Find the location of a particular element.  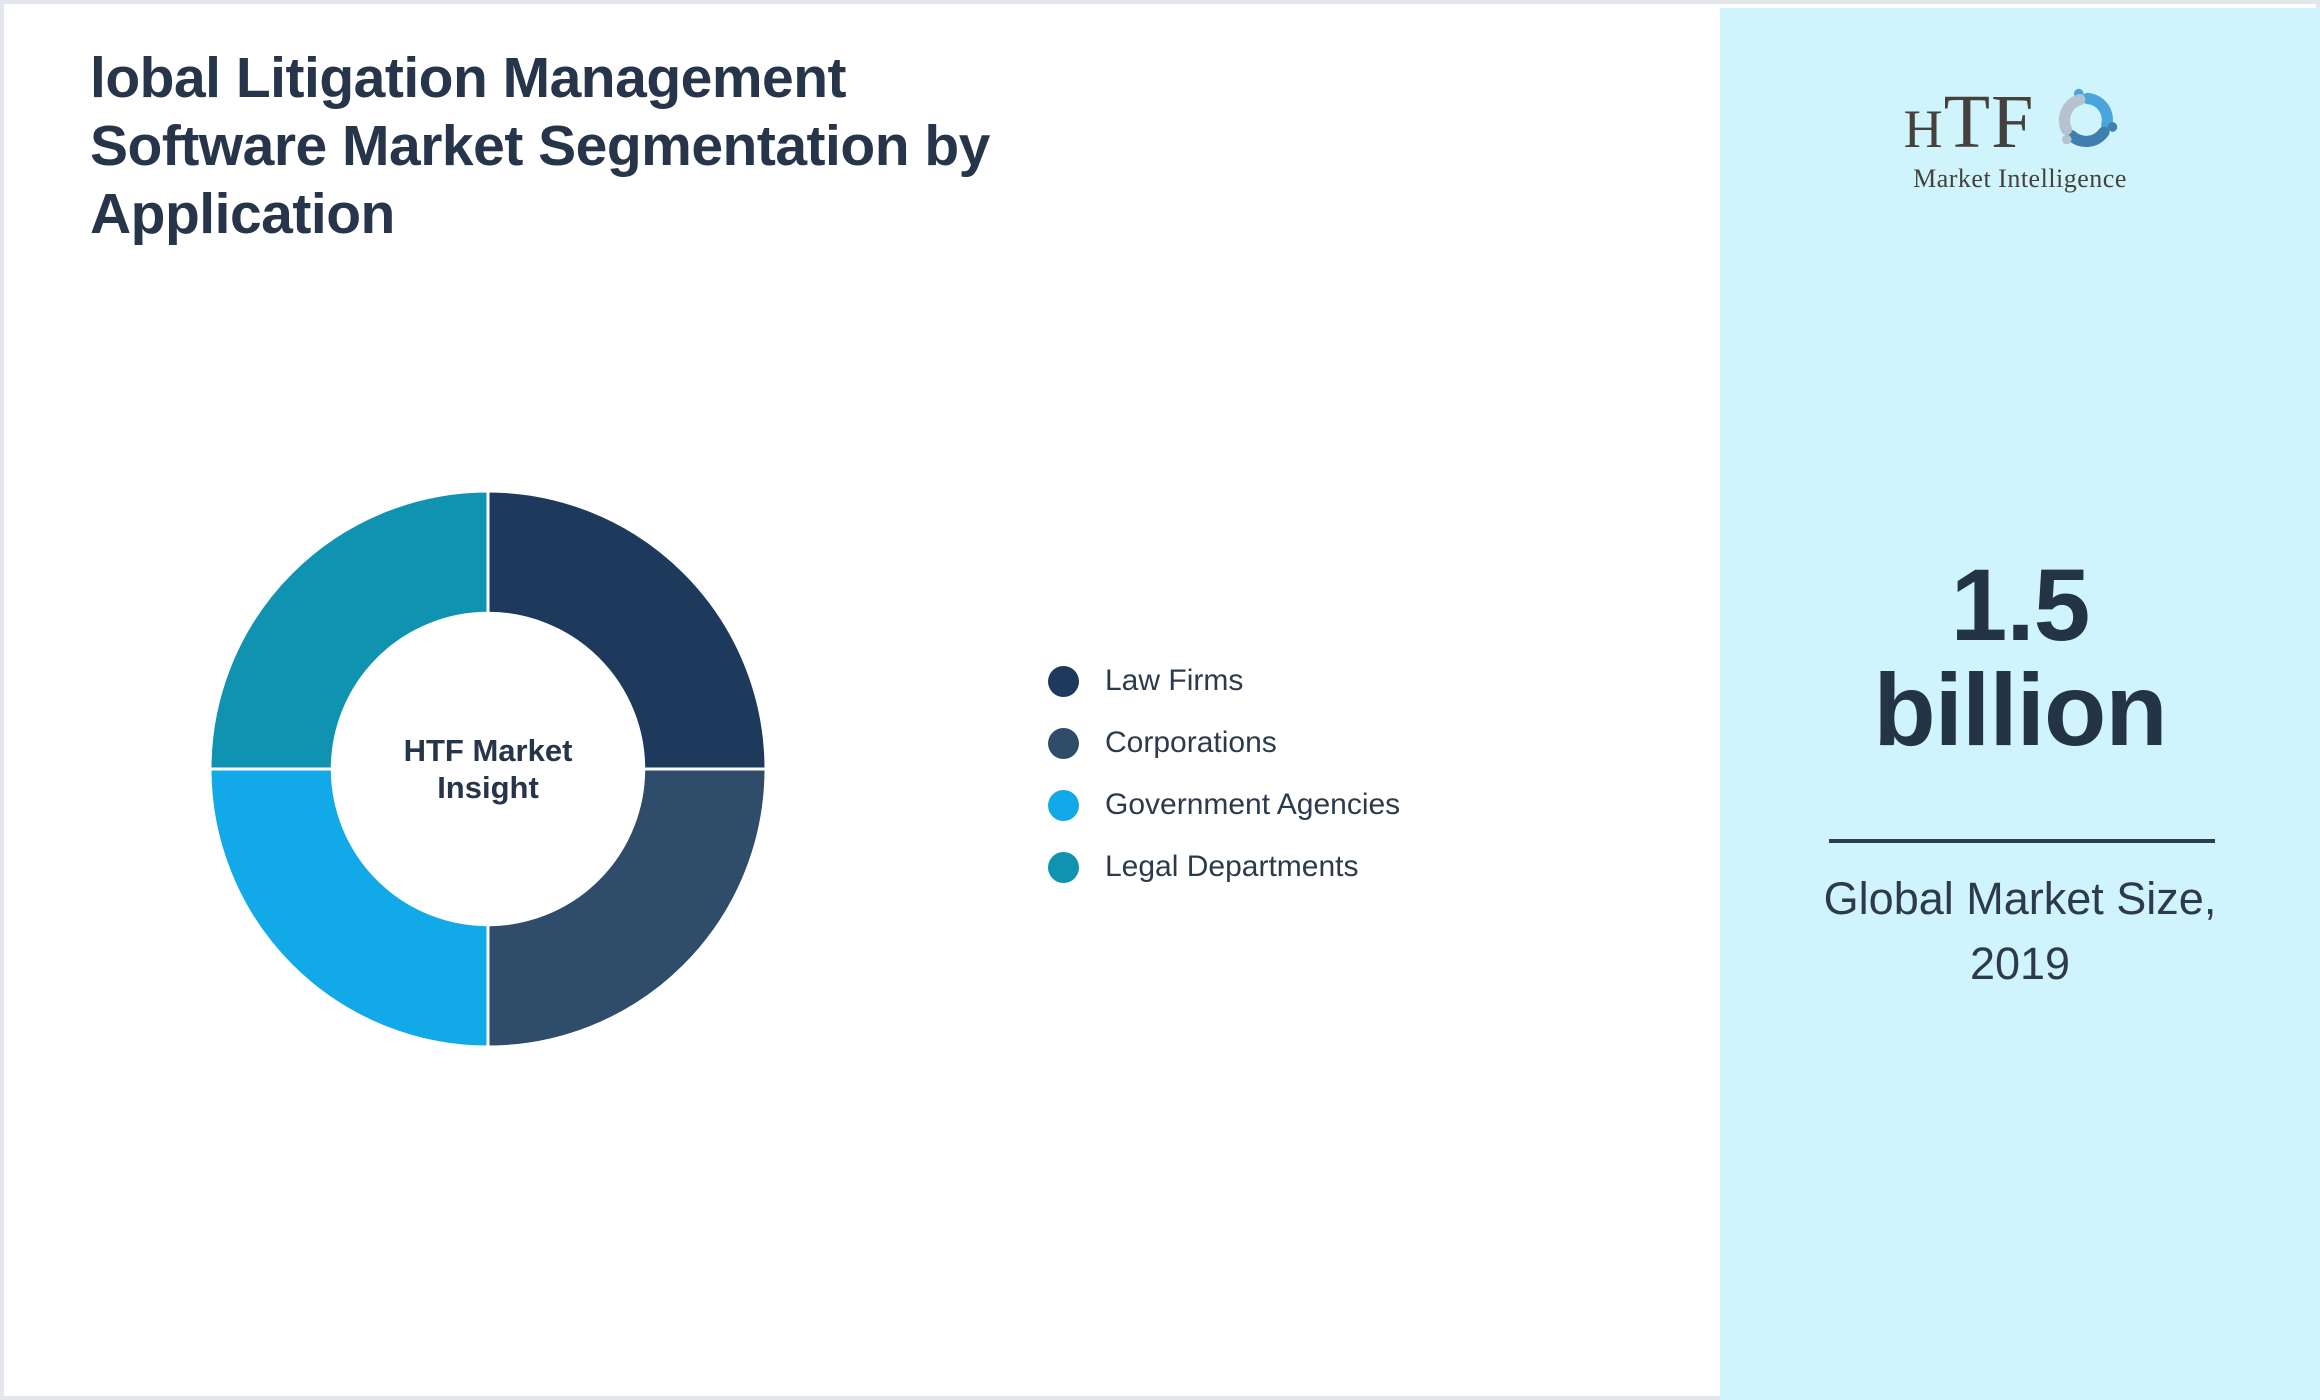

htf-logo: HTF Market Intelligence is located at coordinates (2020, 137).